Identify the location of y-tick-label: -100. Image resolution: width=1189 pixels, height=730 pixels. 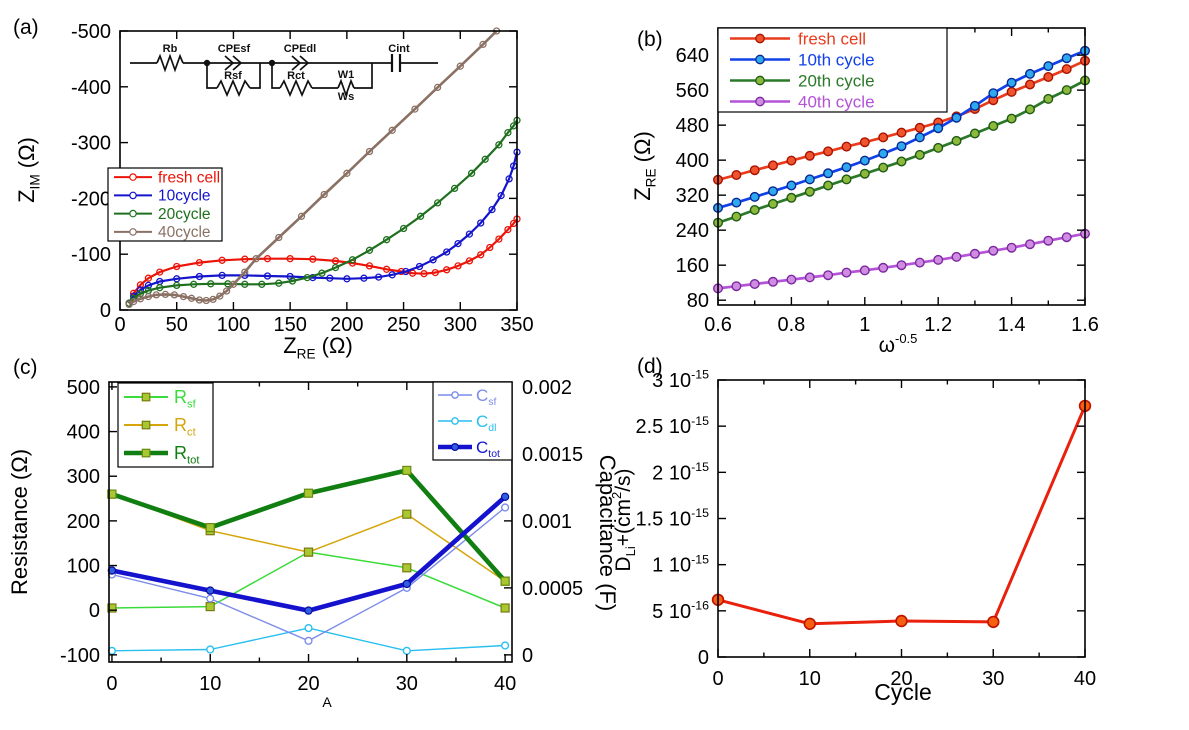
(80, 656).